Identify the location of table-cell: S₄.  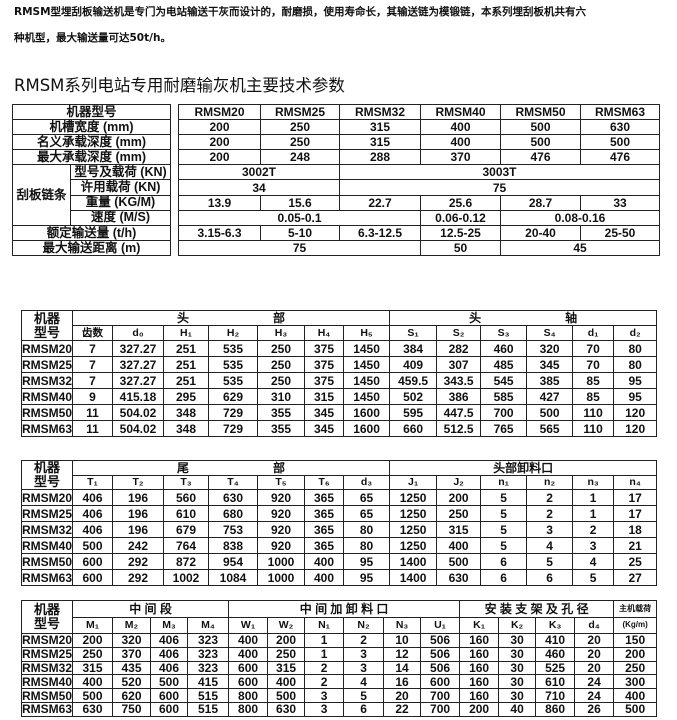
(550, 333).